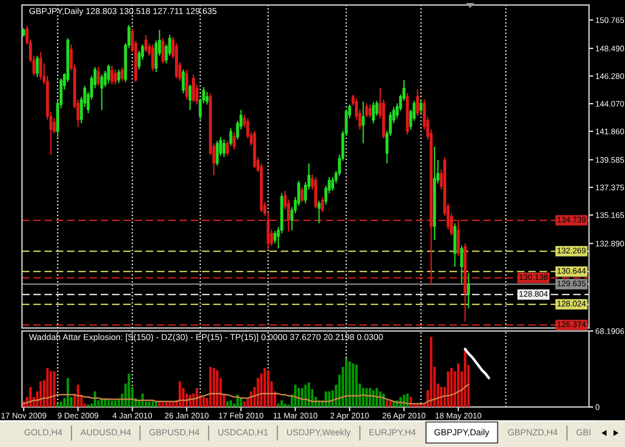 Image resolution: width=625 pixels, height=447 pixels. Describe the element at coordinates (572, 251) in the screenshot. I see `ref-line-label: 132.269` at that location.